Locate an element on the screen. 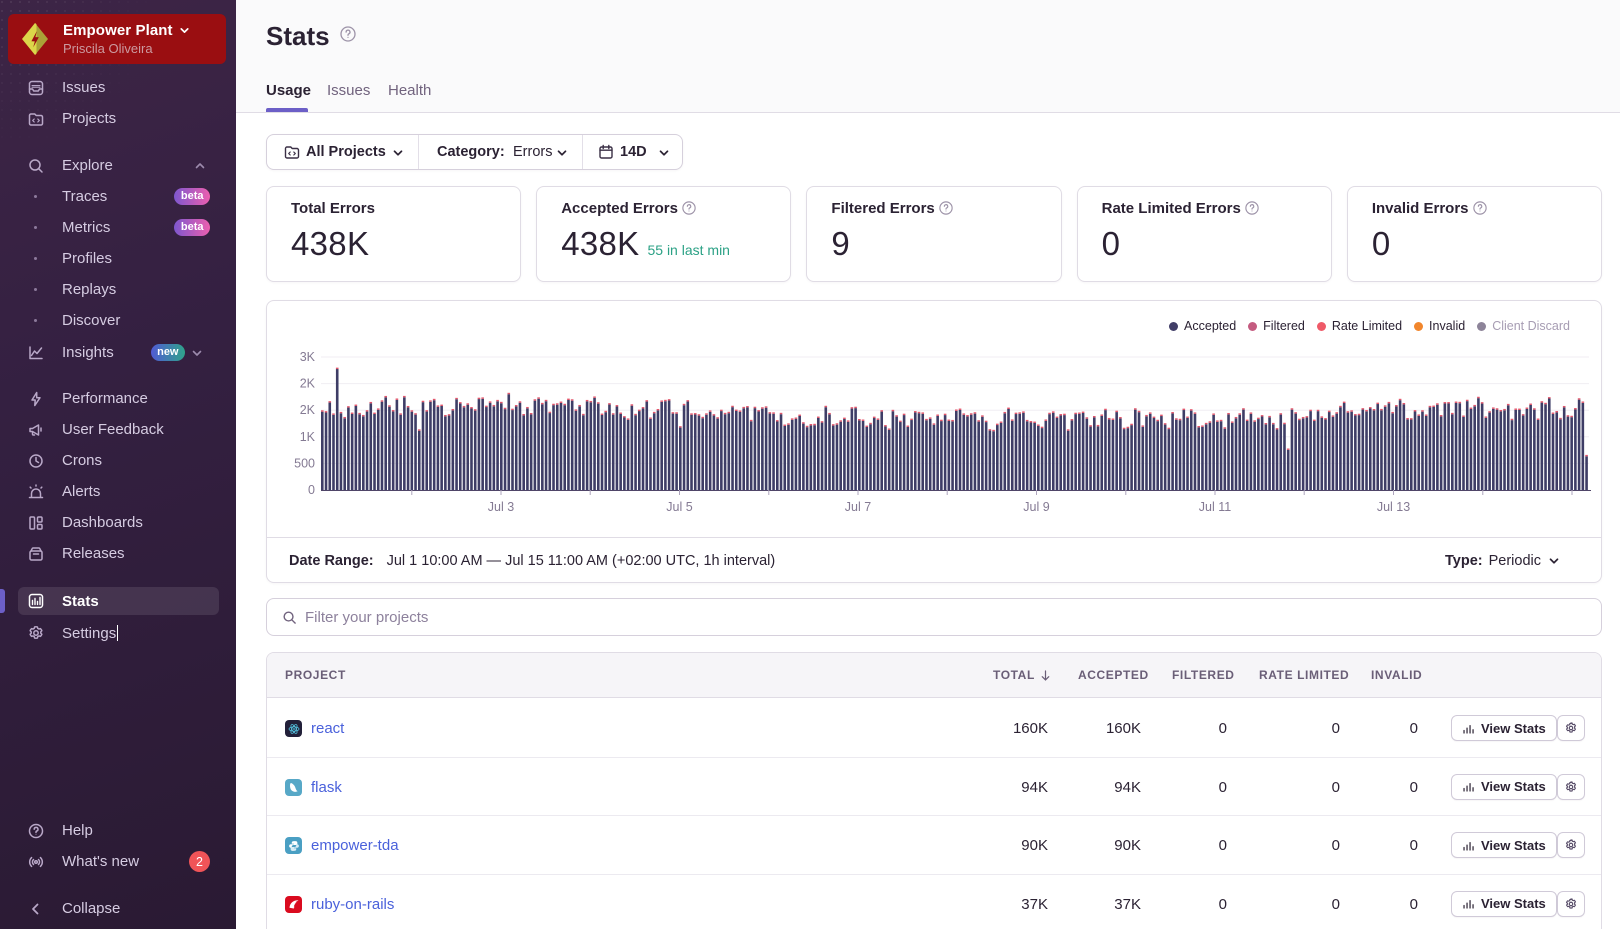 This screenshot has width=1620, height=929. svg-text: Jul 3 is located at coordinates (501, 507).